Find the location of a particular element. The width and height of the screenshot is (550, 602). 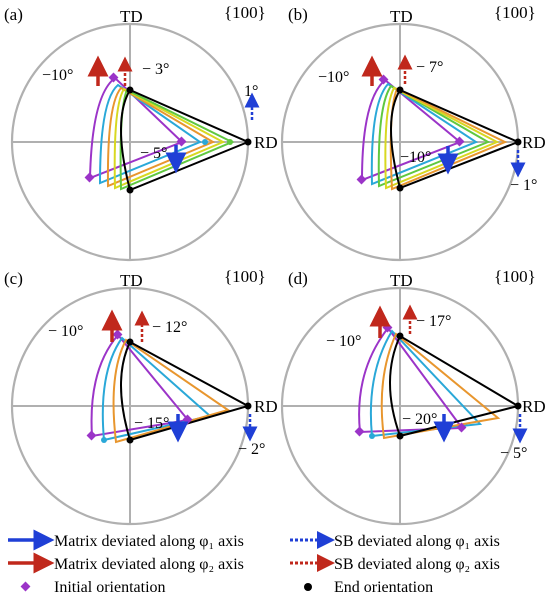

sb-phi1-angle: − 1° is located at coordinates (523, 185).